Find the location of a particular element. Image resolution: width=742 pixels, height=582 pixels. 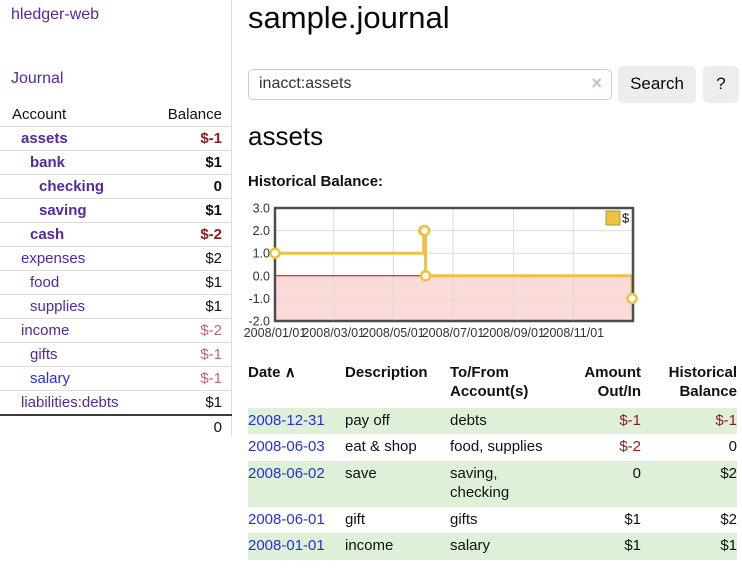

register-description: save is located at coordinates (361, 473).